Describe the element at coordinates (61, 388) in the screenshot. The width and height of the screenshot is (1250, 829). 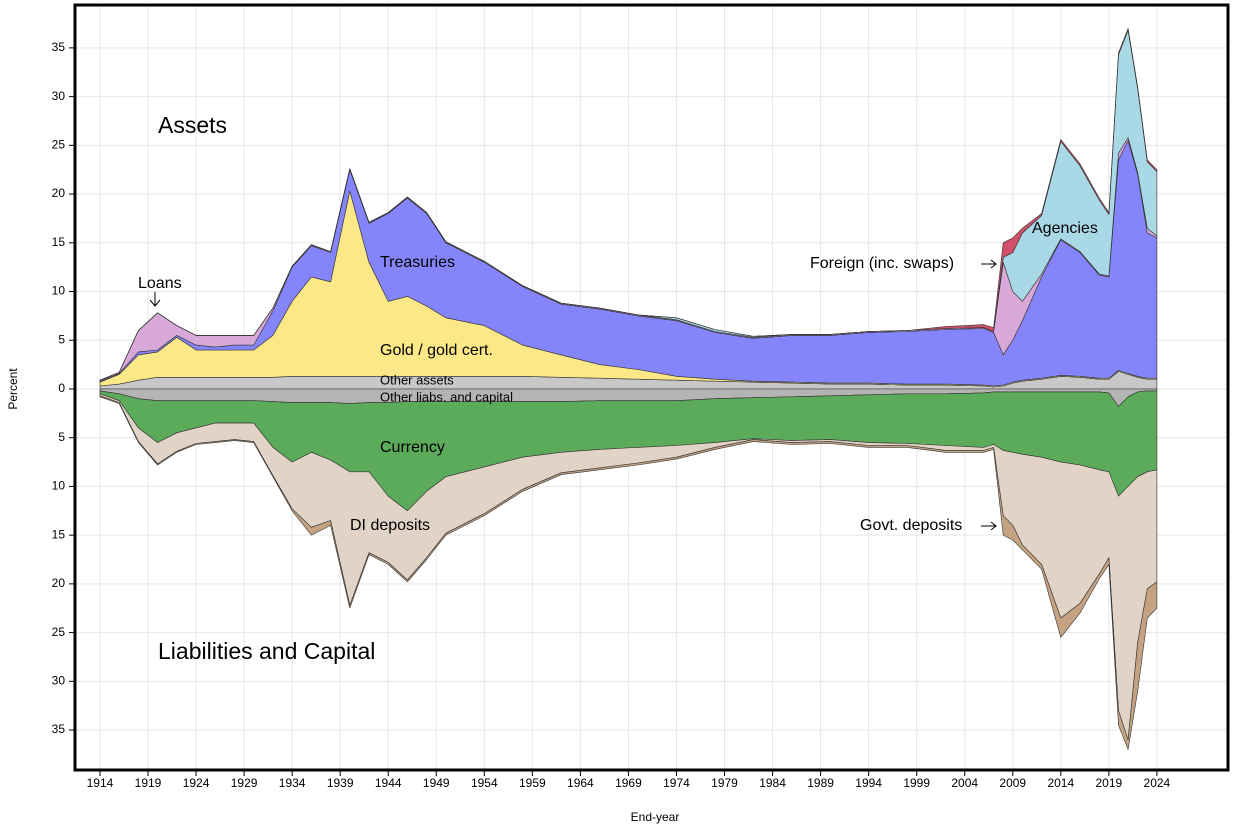
I see `y-tick-label: 0` at that location.